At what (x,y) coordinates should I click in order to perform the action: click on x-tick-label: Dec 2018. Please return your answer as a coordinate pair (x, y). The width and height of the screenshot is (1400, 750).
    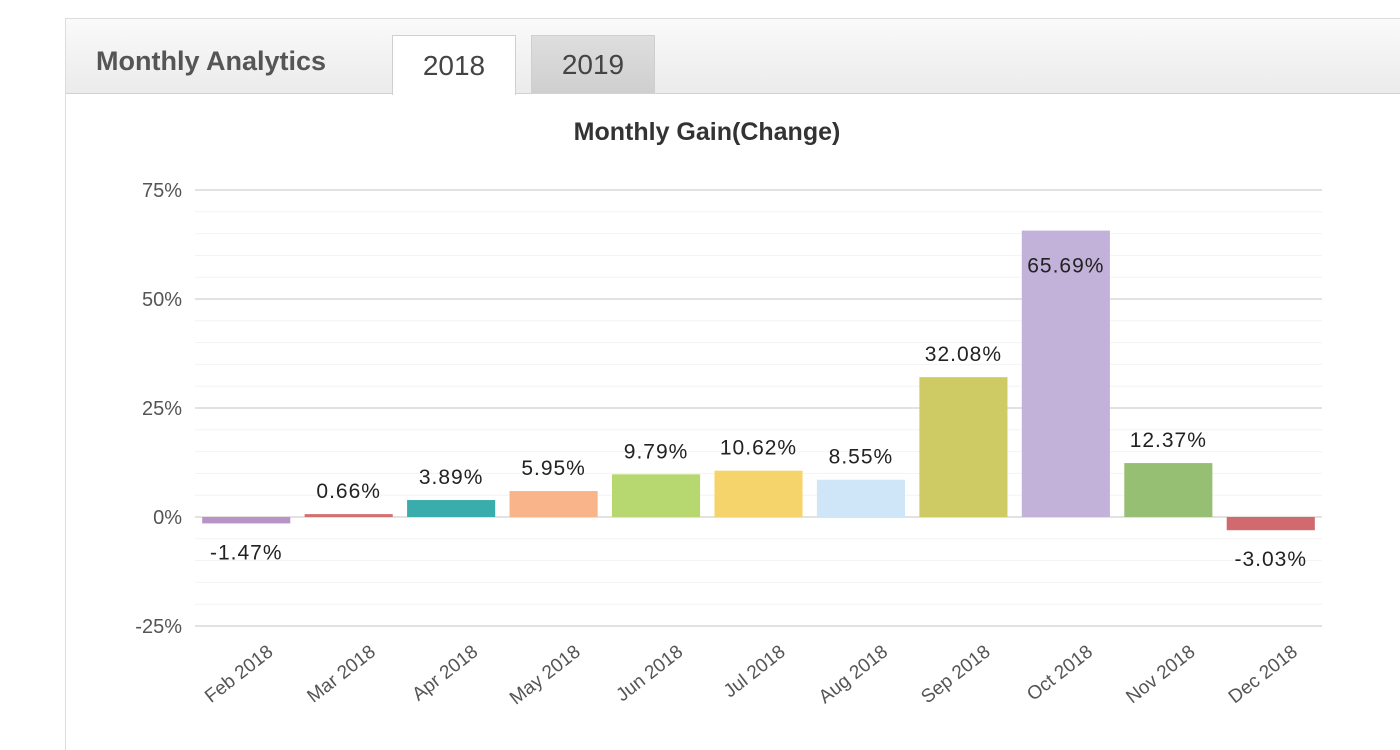
    Looking at the image, I should click on (1263, 674).